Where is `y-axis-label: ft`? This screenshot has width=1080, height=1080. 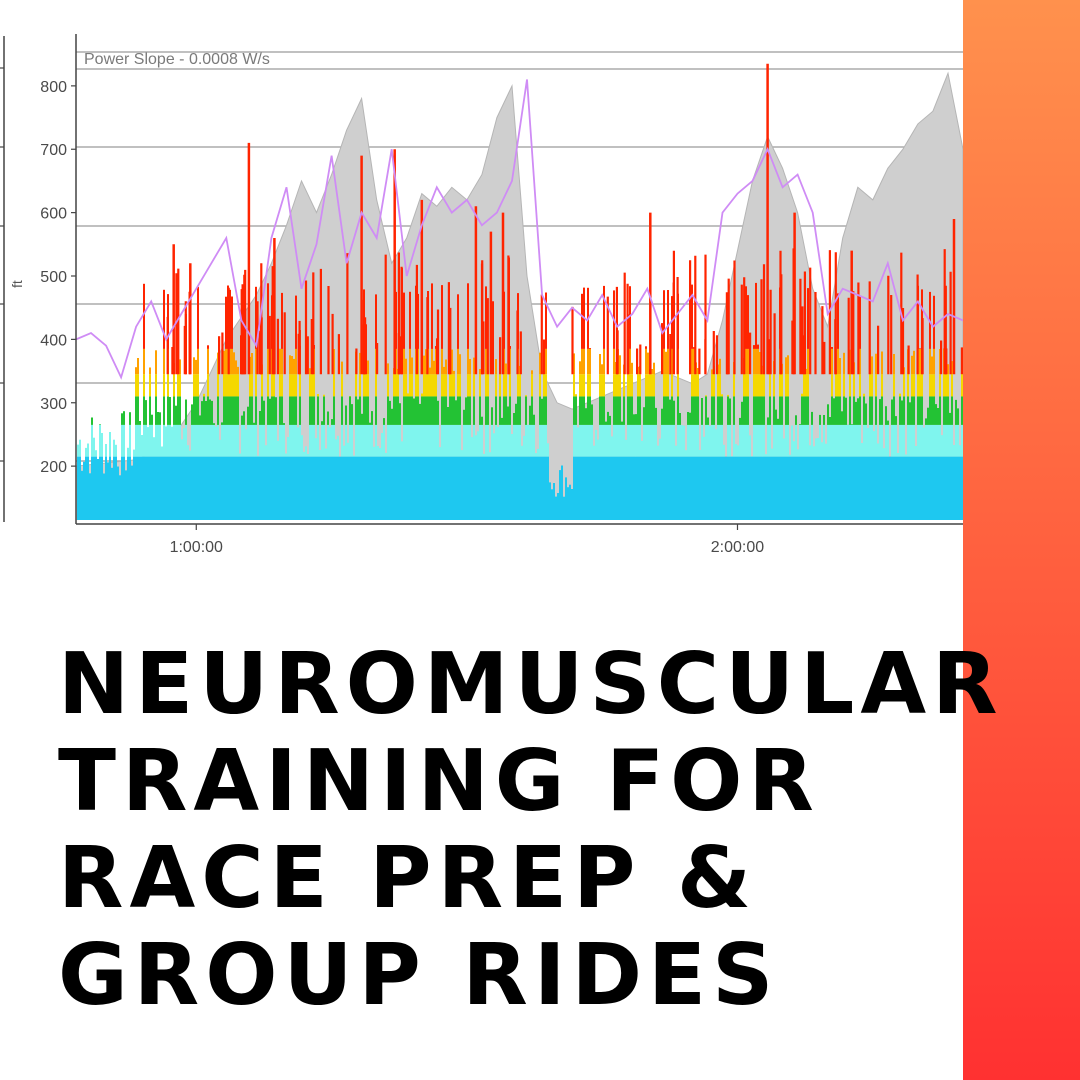 y-axis-label: ft is located at coordinates (17, 284).